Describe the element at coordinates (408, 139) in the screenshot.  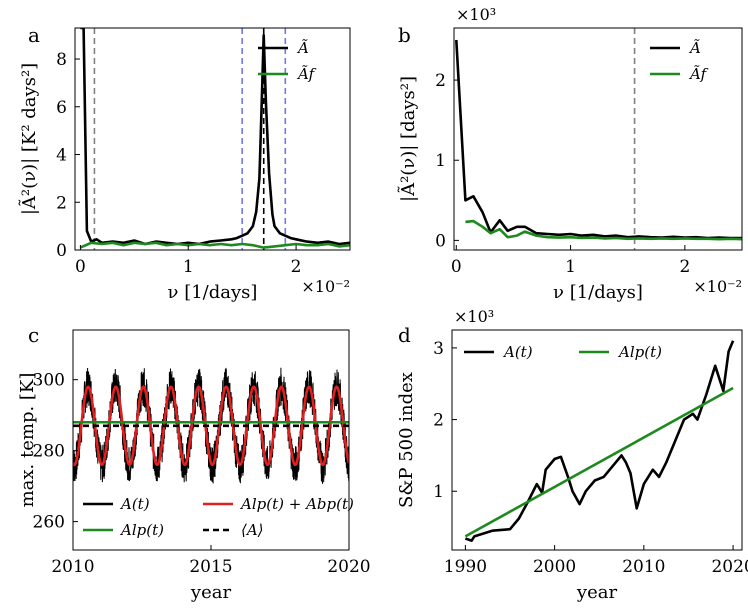
I see `y-axis-label: |Ã²(ν)| [days²]` at that location.